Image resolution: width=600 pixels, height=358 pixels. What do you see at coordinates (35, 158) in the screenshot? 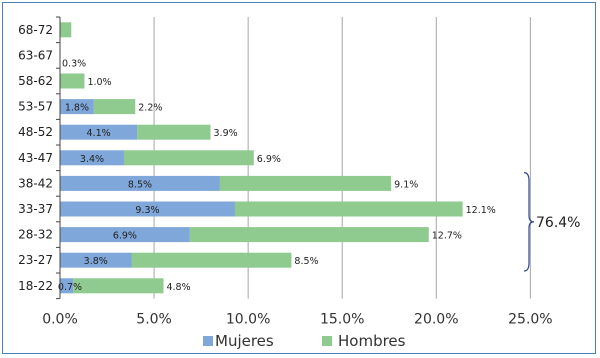
I see `category-label: 43-47` at bounding box center [35, 158].